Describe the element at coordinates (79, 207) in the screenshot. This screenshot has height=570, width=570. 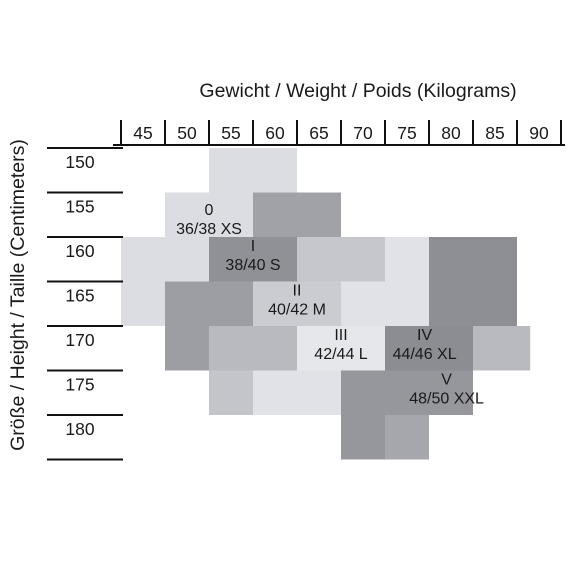
I see `height-tick-label: 155` at that location.